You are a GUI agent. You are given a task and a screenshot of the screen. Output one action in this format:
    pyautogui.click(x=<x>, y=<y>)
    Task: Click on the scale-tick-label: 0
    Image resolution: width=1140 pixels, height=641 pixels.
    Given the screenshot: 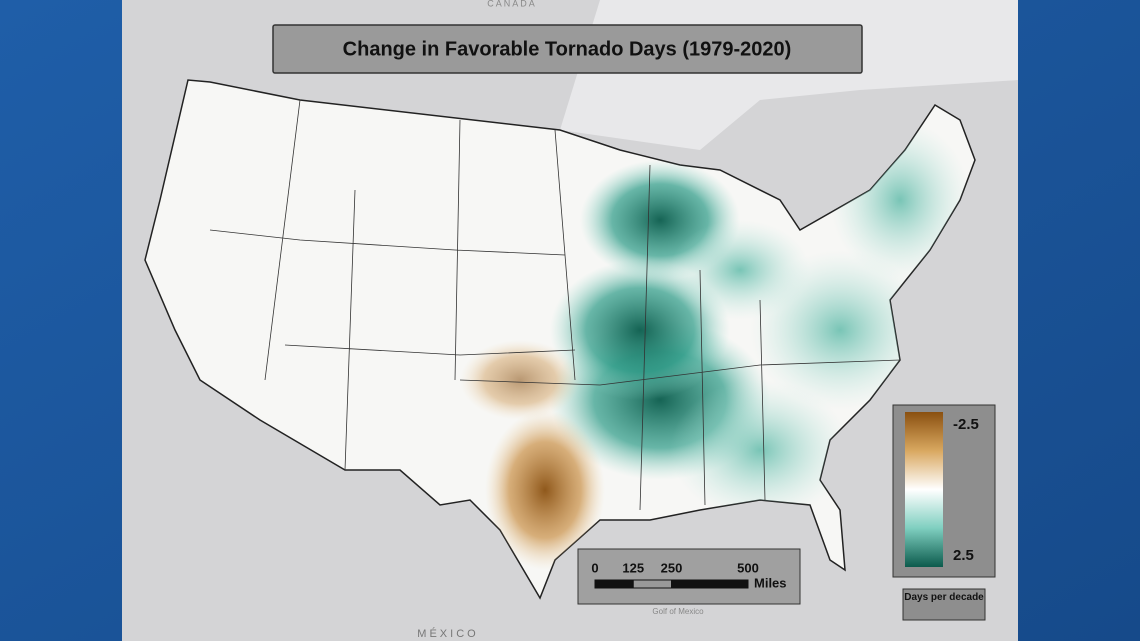 What is the action you would take?
    pyautogui.click(x=594, y=567)
    